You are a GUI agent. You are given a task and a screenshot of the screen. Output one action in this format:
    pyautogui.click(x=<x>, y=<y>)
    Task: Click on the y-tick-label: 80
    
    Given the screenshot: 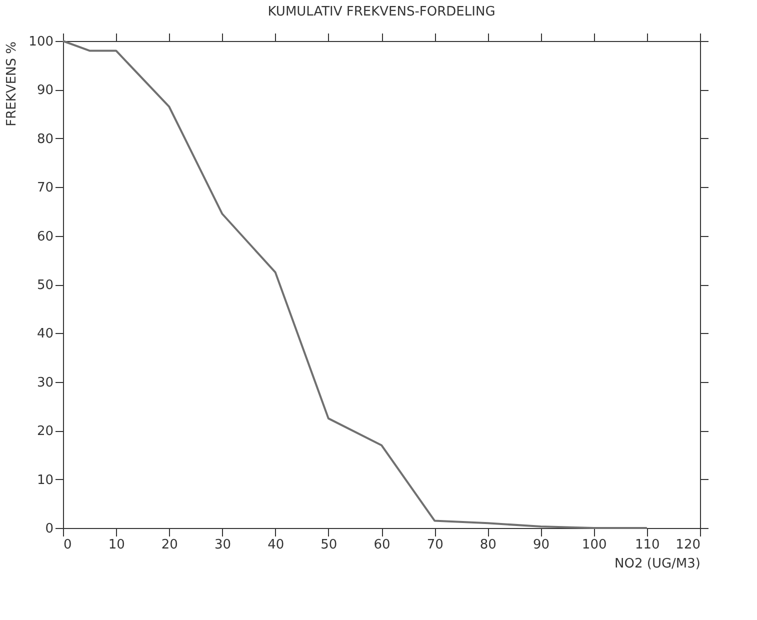 What is the action you would take?
    pyautogui.click(x=45, y=139)
    